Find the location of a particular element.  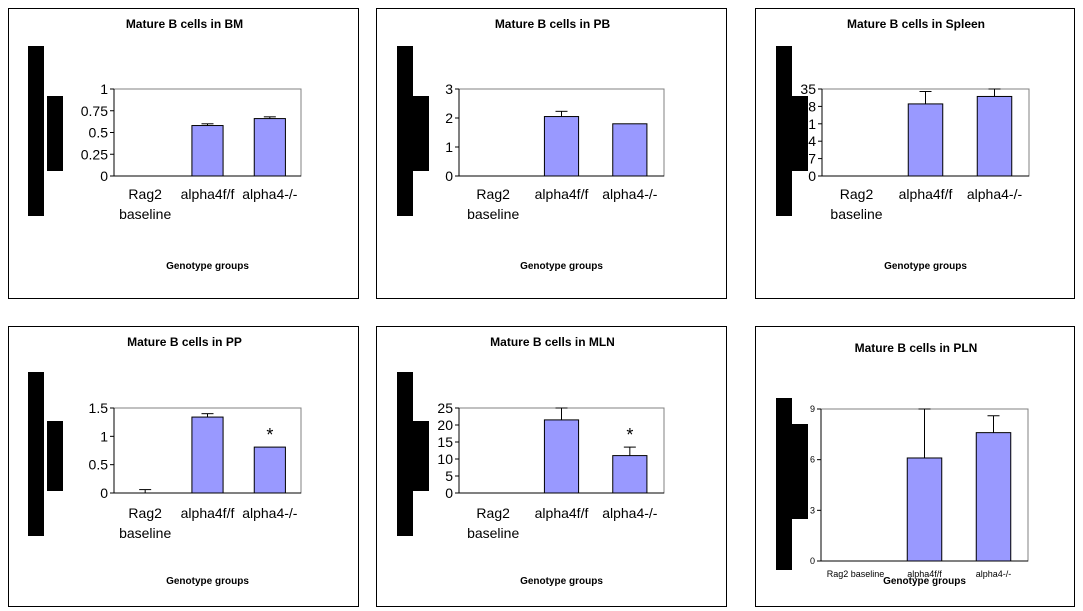

category-label: Rag2 baseline is located at coordinates (856, 574).